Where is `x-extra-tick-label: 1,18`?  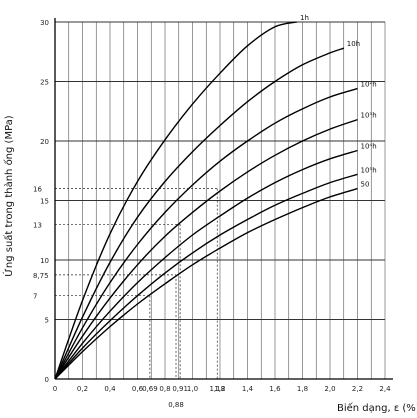 x-extra-tick-label: 1,18 is located at coordinates (217, 389).